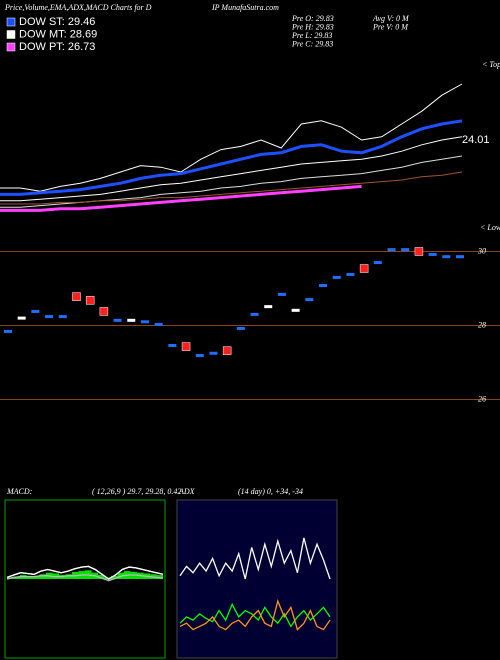 The image size is (500, 660). I want to click on info-label: Pre H: 29.83, so click(312, 26).